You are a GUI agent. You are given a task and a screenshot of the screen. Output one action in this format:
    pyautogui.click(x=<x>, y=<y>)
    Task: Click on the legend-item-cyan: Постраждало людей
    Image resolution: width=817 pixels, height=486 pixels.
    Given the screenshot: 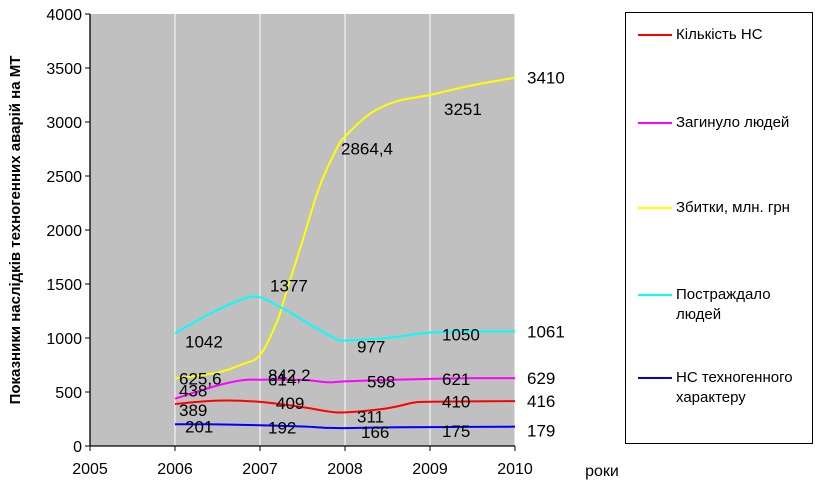 What is the action you would take?
    pyautogui.click(x=722, y=305)
    